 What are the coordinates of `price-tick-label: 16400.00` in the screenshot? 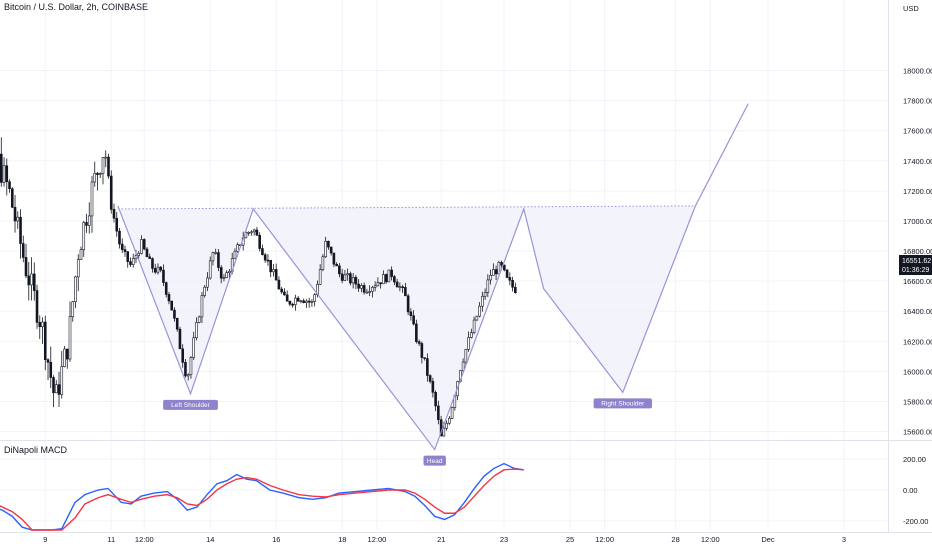 It's located at (917, 311).